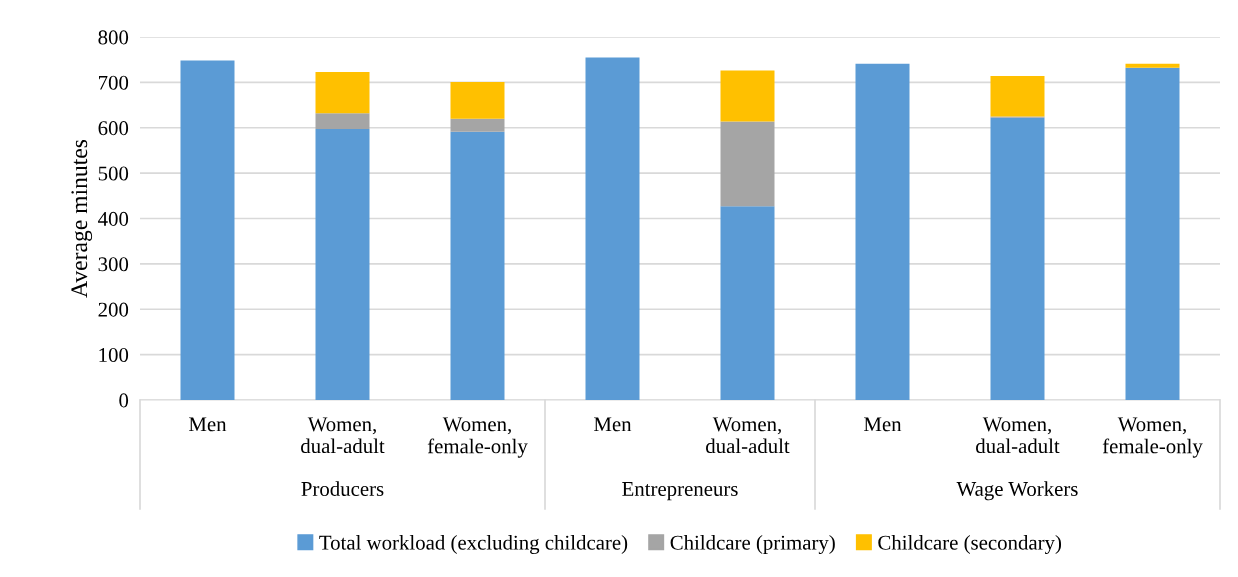 The width and height of the screenshot is (1238, 577). I want to click on y-tick-label: 100, so click(114, 355).